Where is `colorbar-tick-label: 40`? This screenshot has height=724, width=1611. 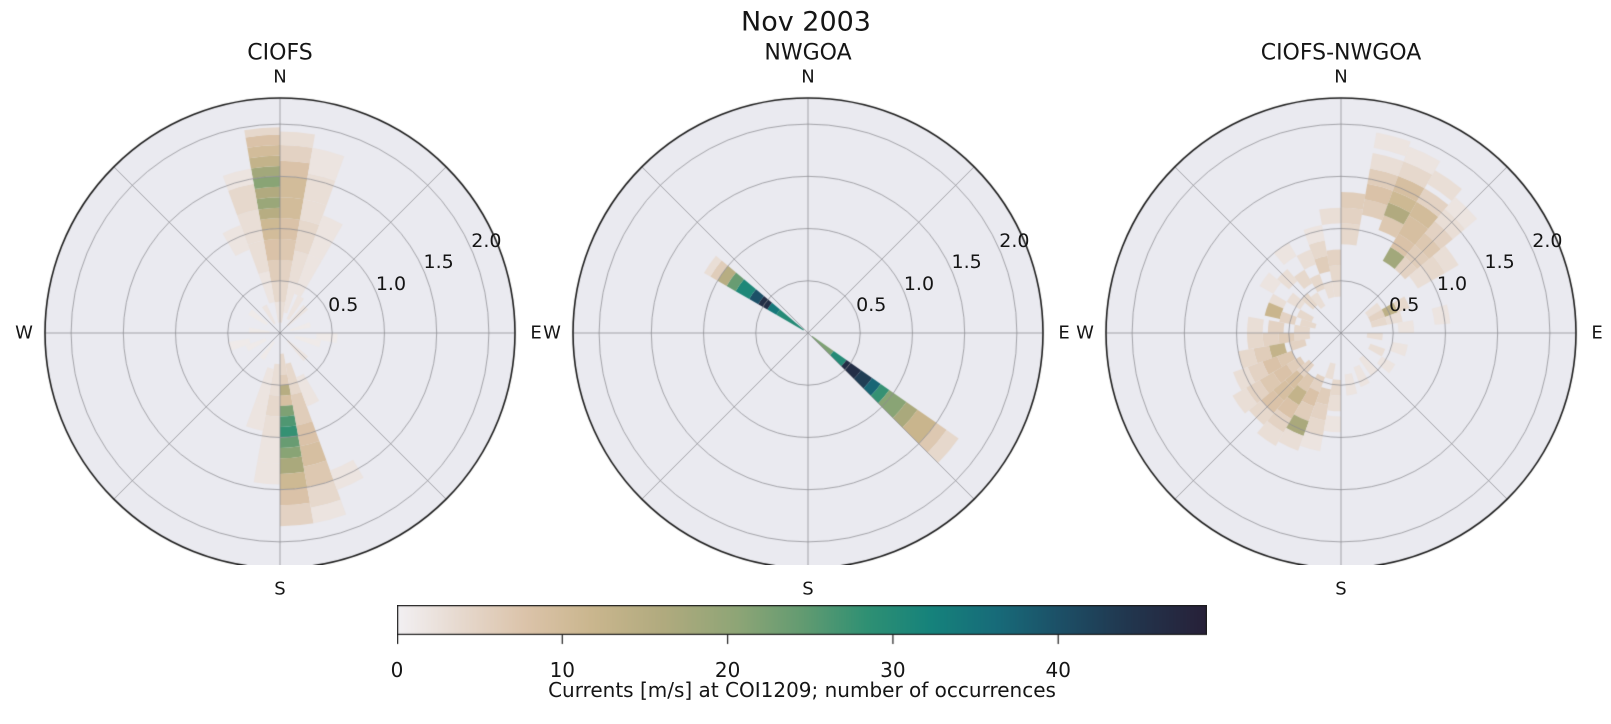 colorbar-tick-label: 40 is located at coordinates (1058, 670).